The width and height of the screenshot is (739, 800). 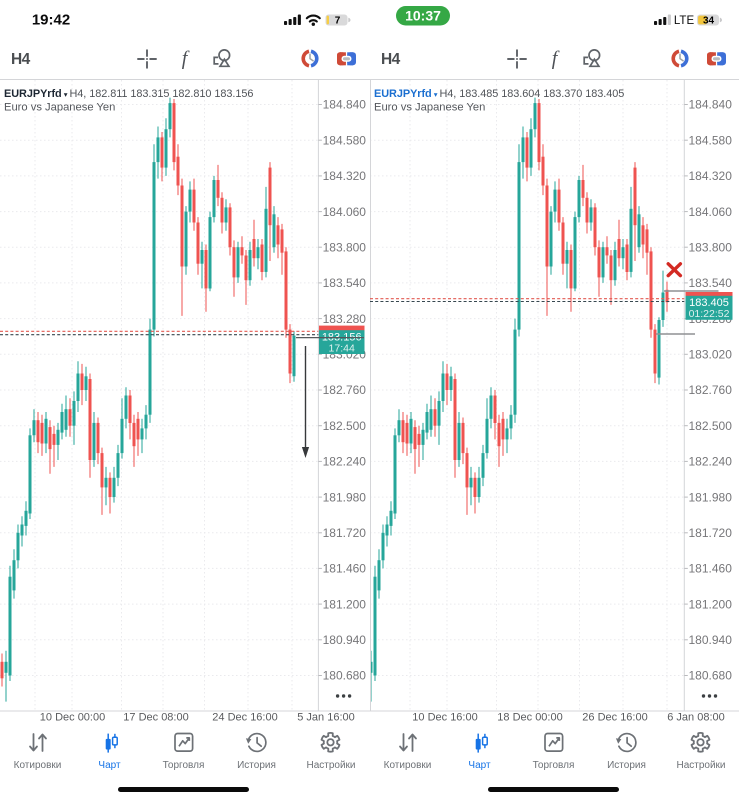 I want to click on svg-text: 183.280, so click(x=345, y=319).